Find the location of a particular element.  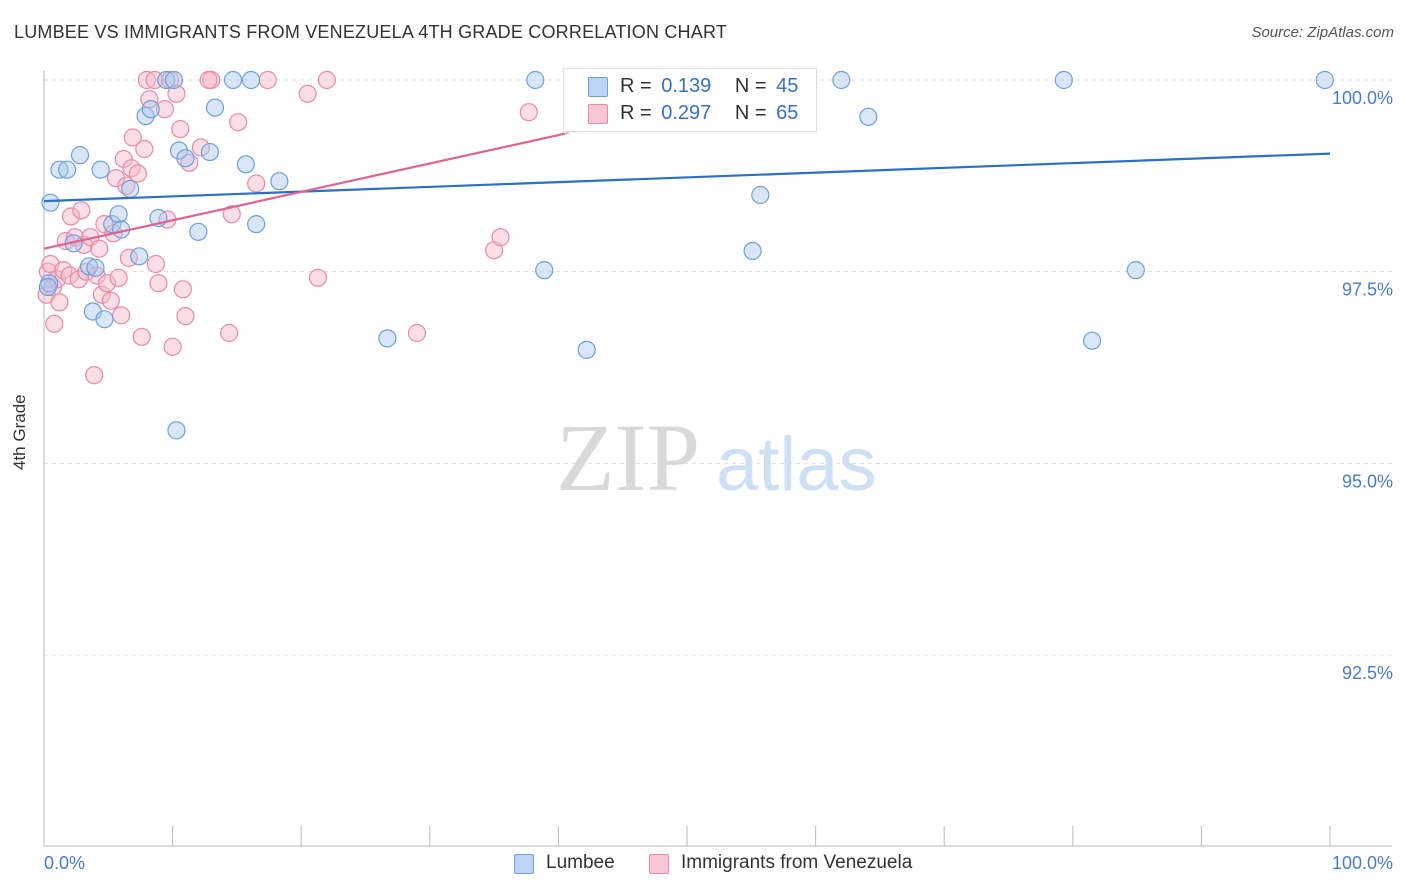

n-value: 65 is located at coordinates (787, 113).